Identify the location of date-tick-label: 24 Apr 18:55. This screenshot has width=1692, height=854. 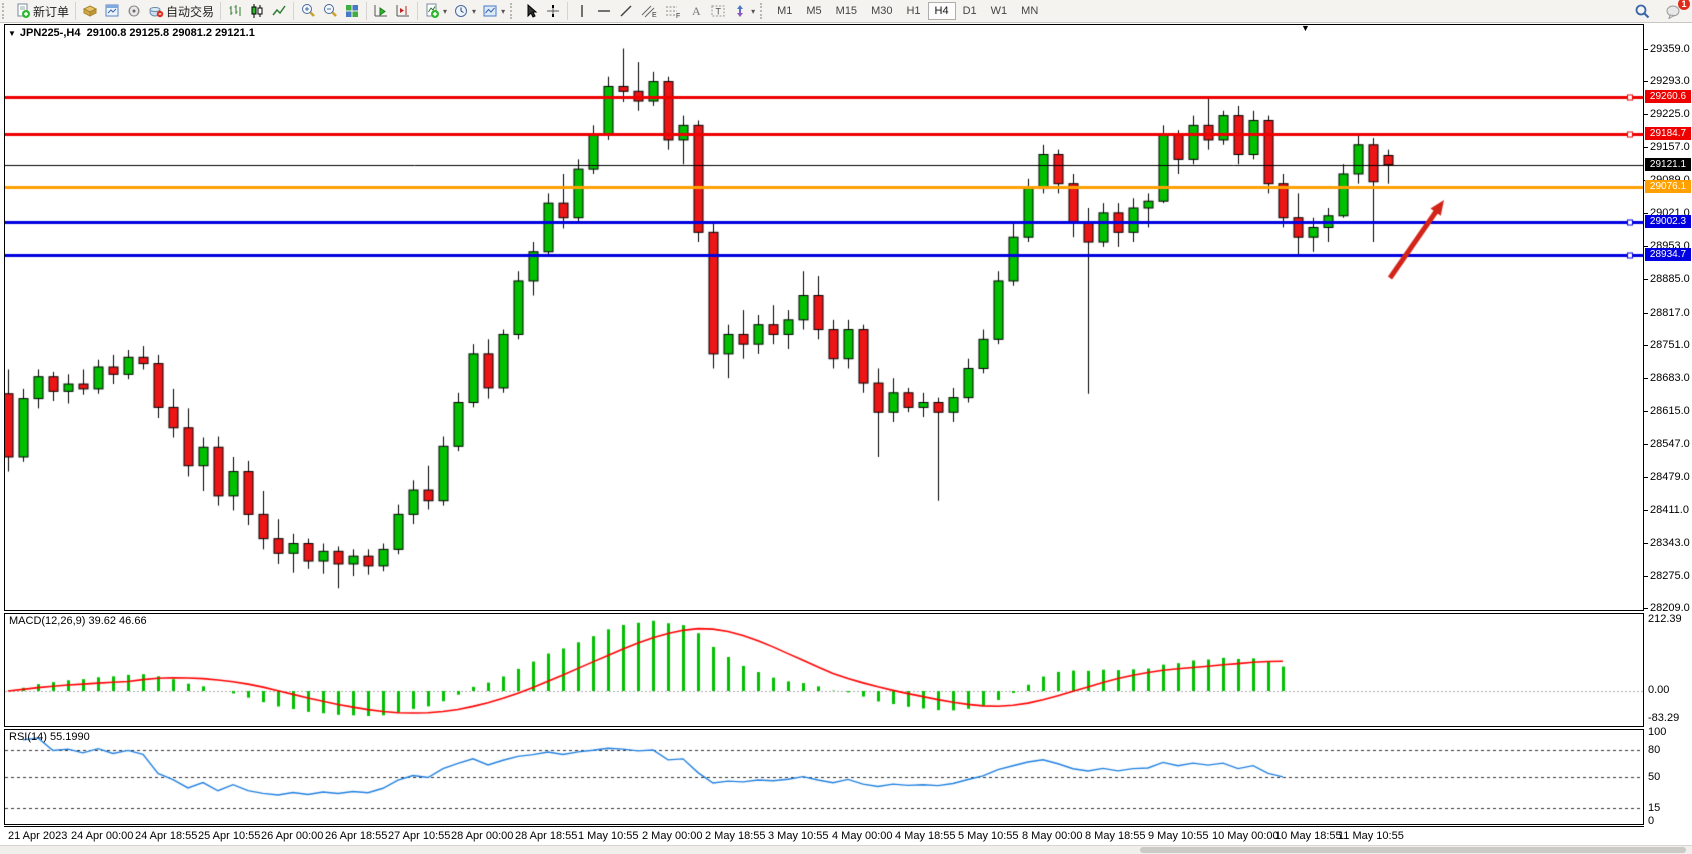
(166, 836).